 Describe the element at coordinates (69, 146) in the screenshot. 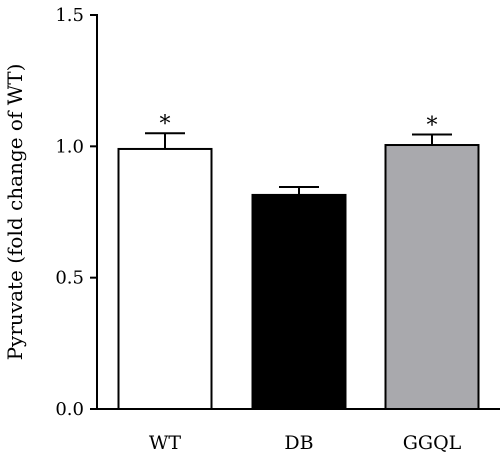

I see `y-tick-label: 1.0` at that location.